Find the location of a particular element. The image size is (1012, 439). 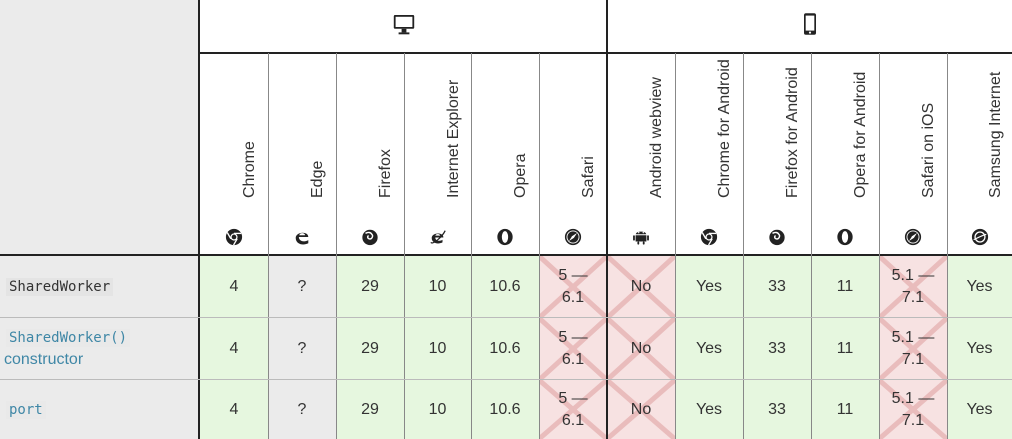

browser-header-content: Edge is located at coordinates (302, 146).